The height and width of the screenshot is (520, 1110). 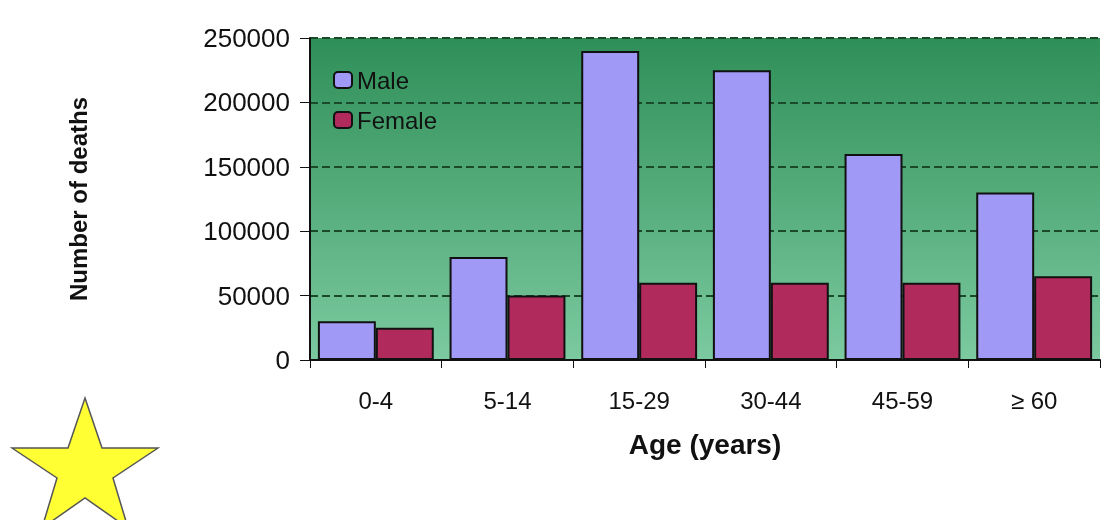 I want to click on y-tick-label: 250000, so click(x=246, y=38).